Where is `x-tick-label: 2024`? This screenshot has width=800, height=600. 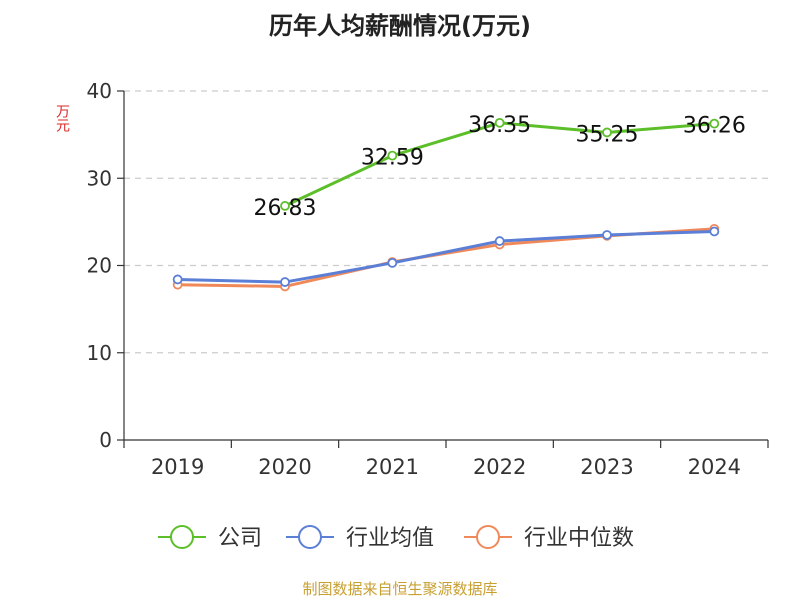 x-tick-label: 2024 is located at coordinates (714, 467).